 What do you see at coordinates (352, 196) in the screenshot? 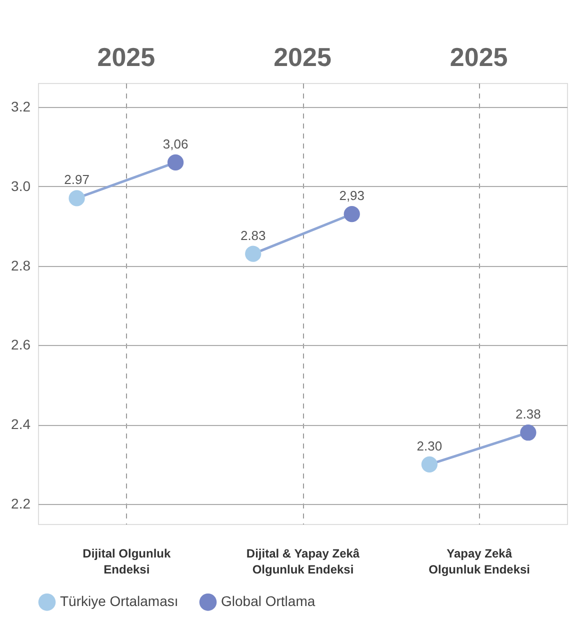
I see `data-label: 2,93` at bounding box center [352, 196].